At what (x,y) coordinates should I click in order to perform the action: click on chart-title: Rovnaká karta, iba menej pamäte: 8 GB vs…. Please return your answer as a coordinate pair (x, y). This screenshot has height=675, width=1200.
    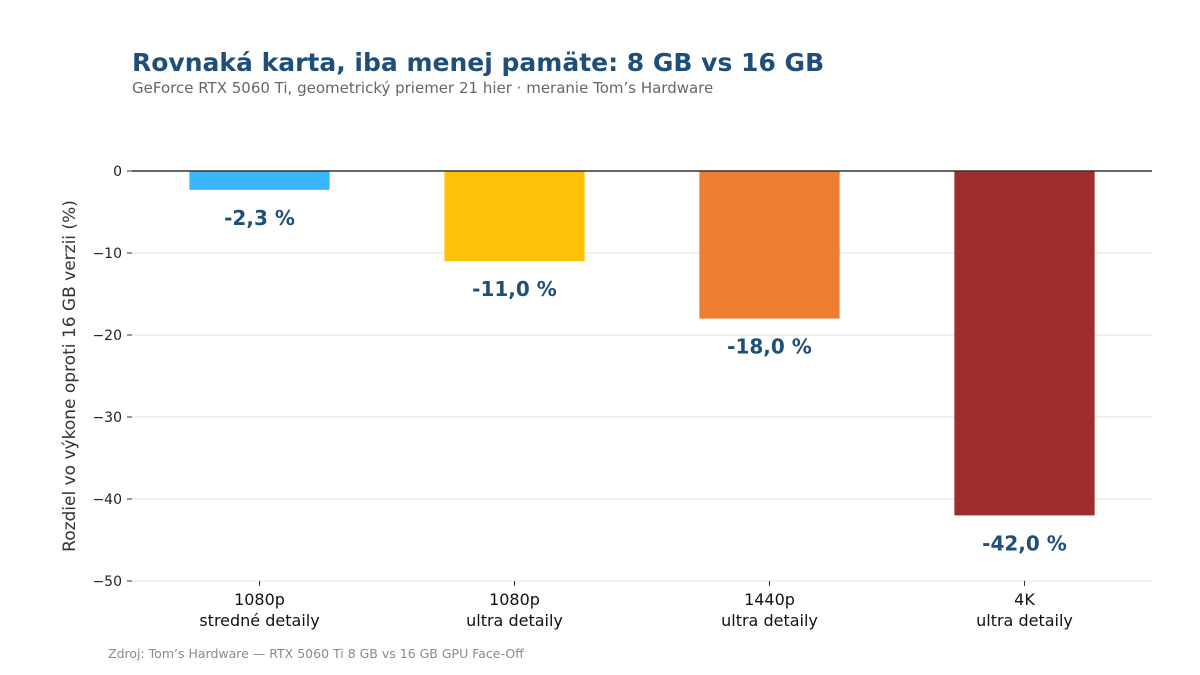
    Looking at the image, I should click on (478, 62).